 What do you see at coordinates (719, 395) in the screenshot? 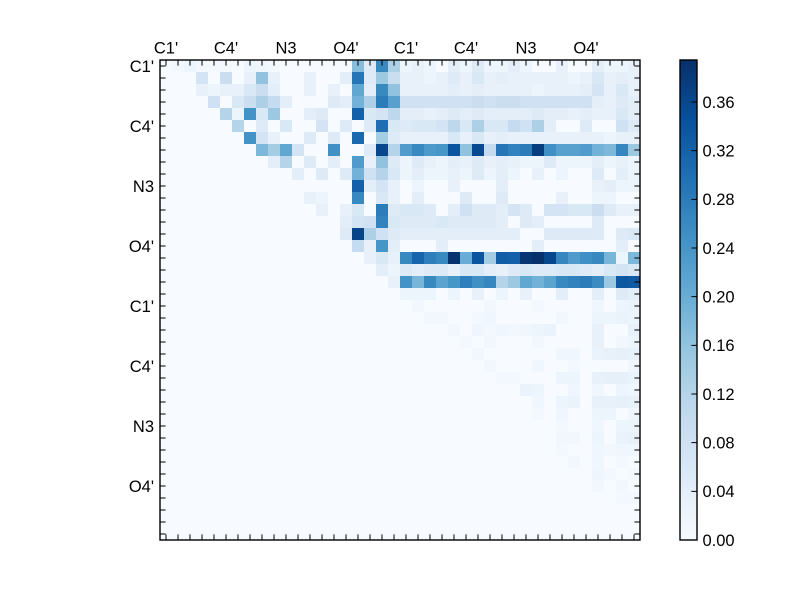
I see `svg-text: 0.12` at bounding box center [719, 395].